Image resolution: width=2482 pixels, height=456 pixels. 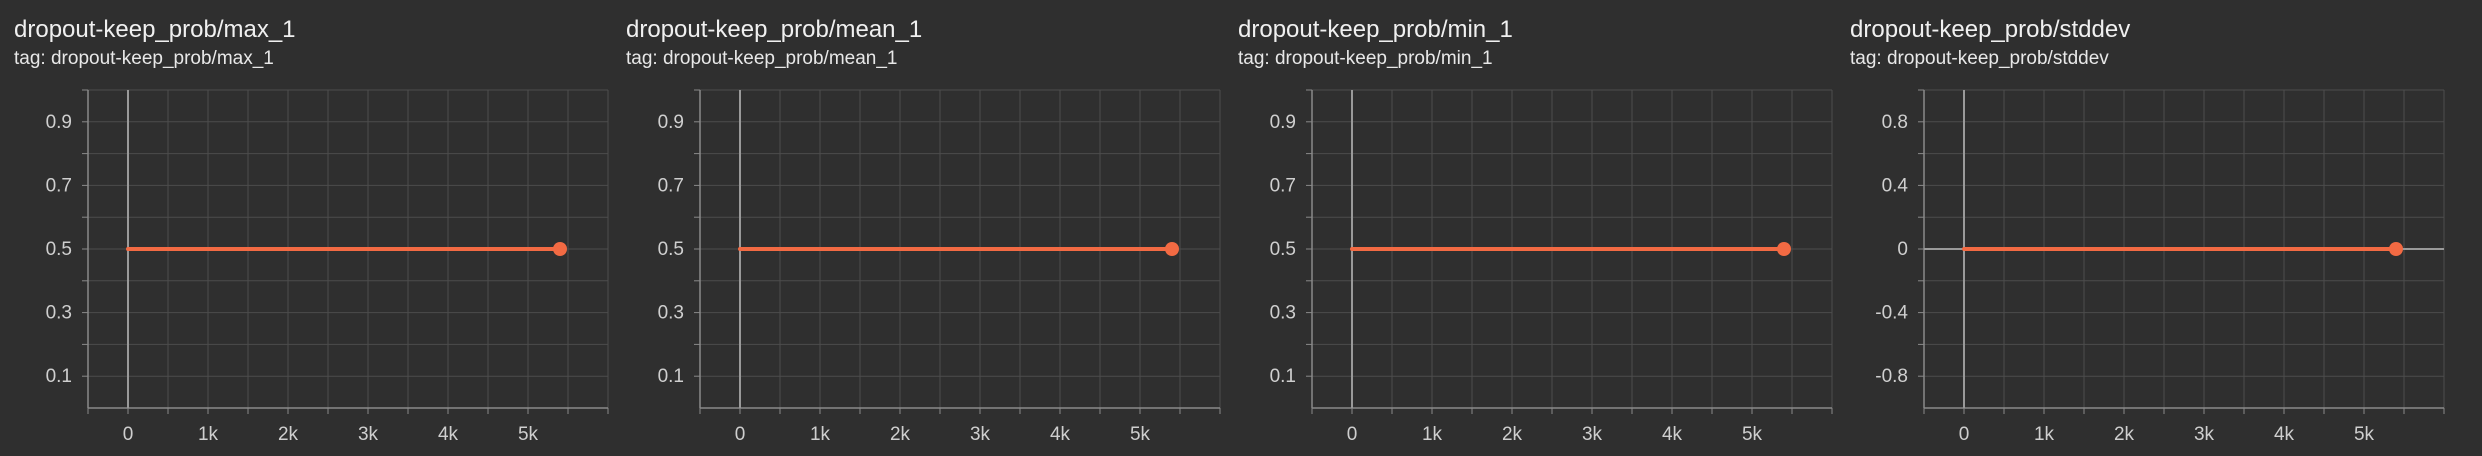 I want to click on chart-title: dropout-keep_prob/max_1, so click(x=155, y=29).